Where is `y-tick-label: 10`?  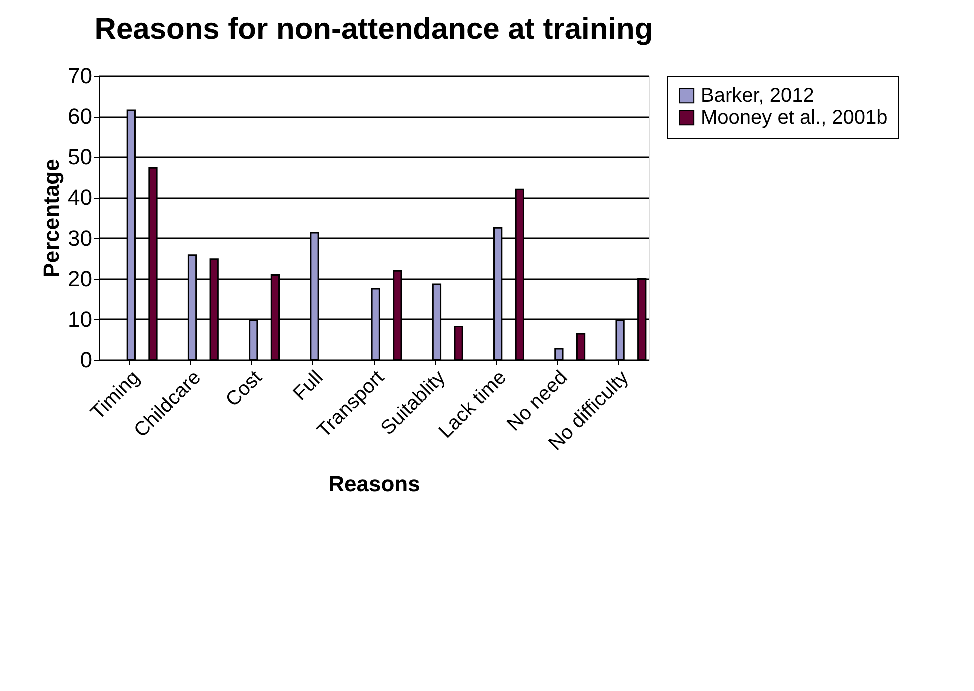
y-tick-label: 10 is located at coordinates (80, 319).